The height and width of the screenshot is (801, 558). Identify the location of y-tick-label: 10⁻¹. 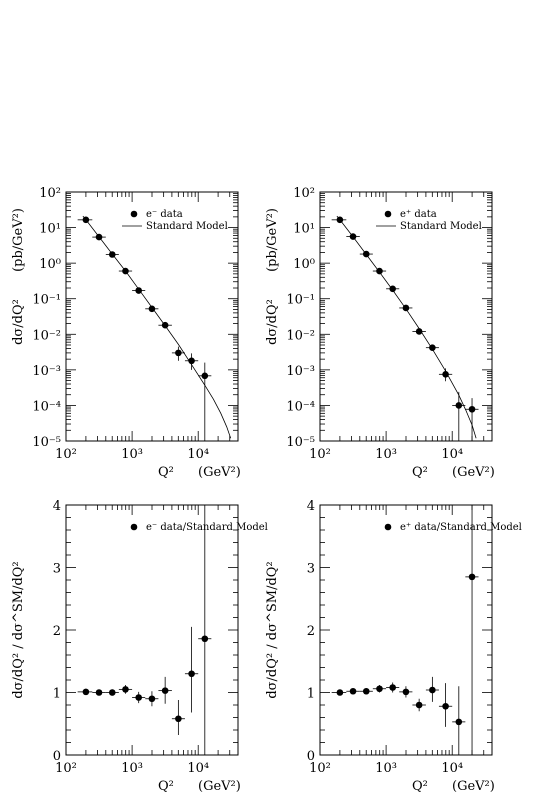
(300, 300).